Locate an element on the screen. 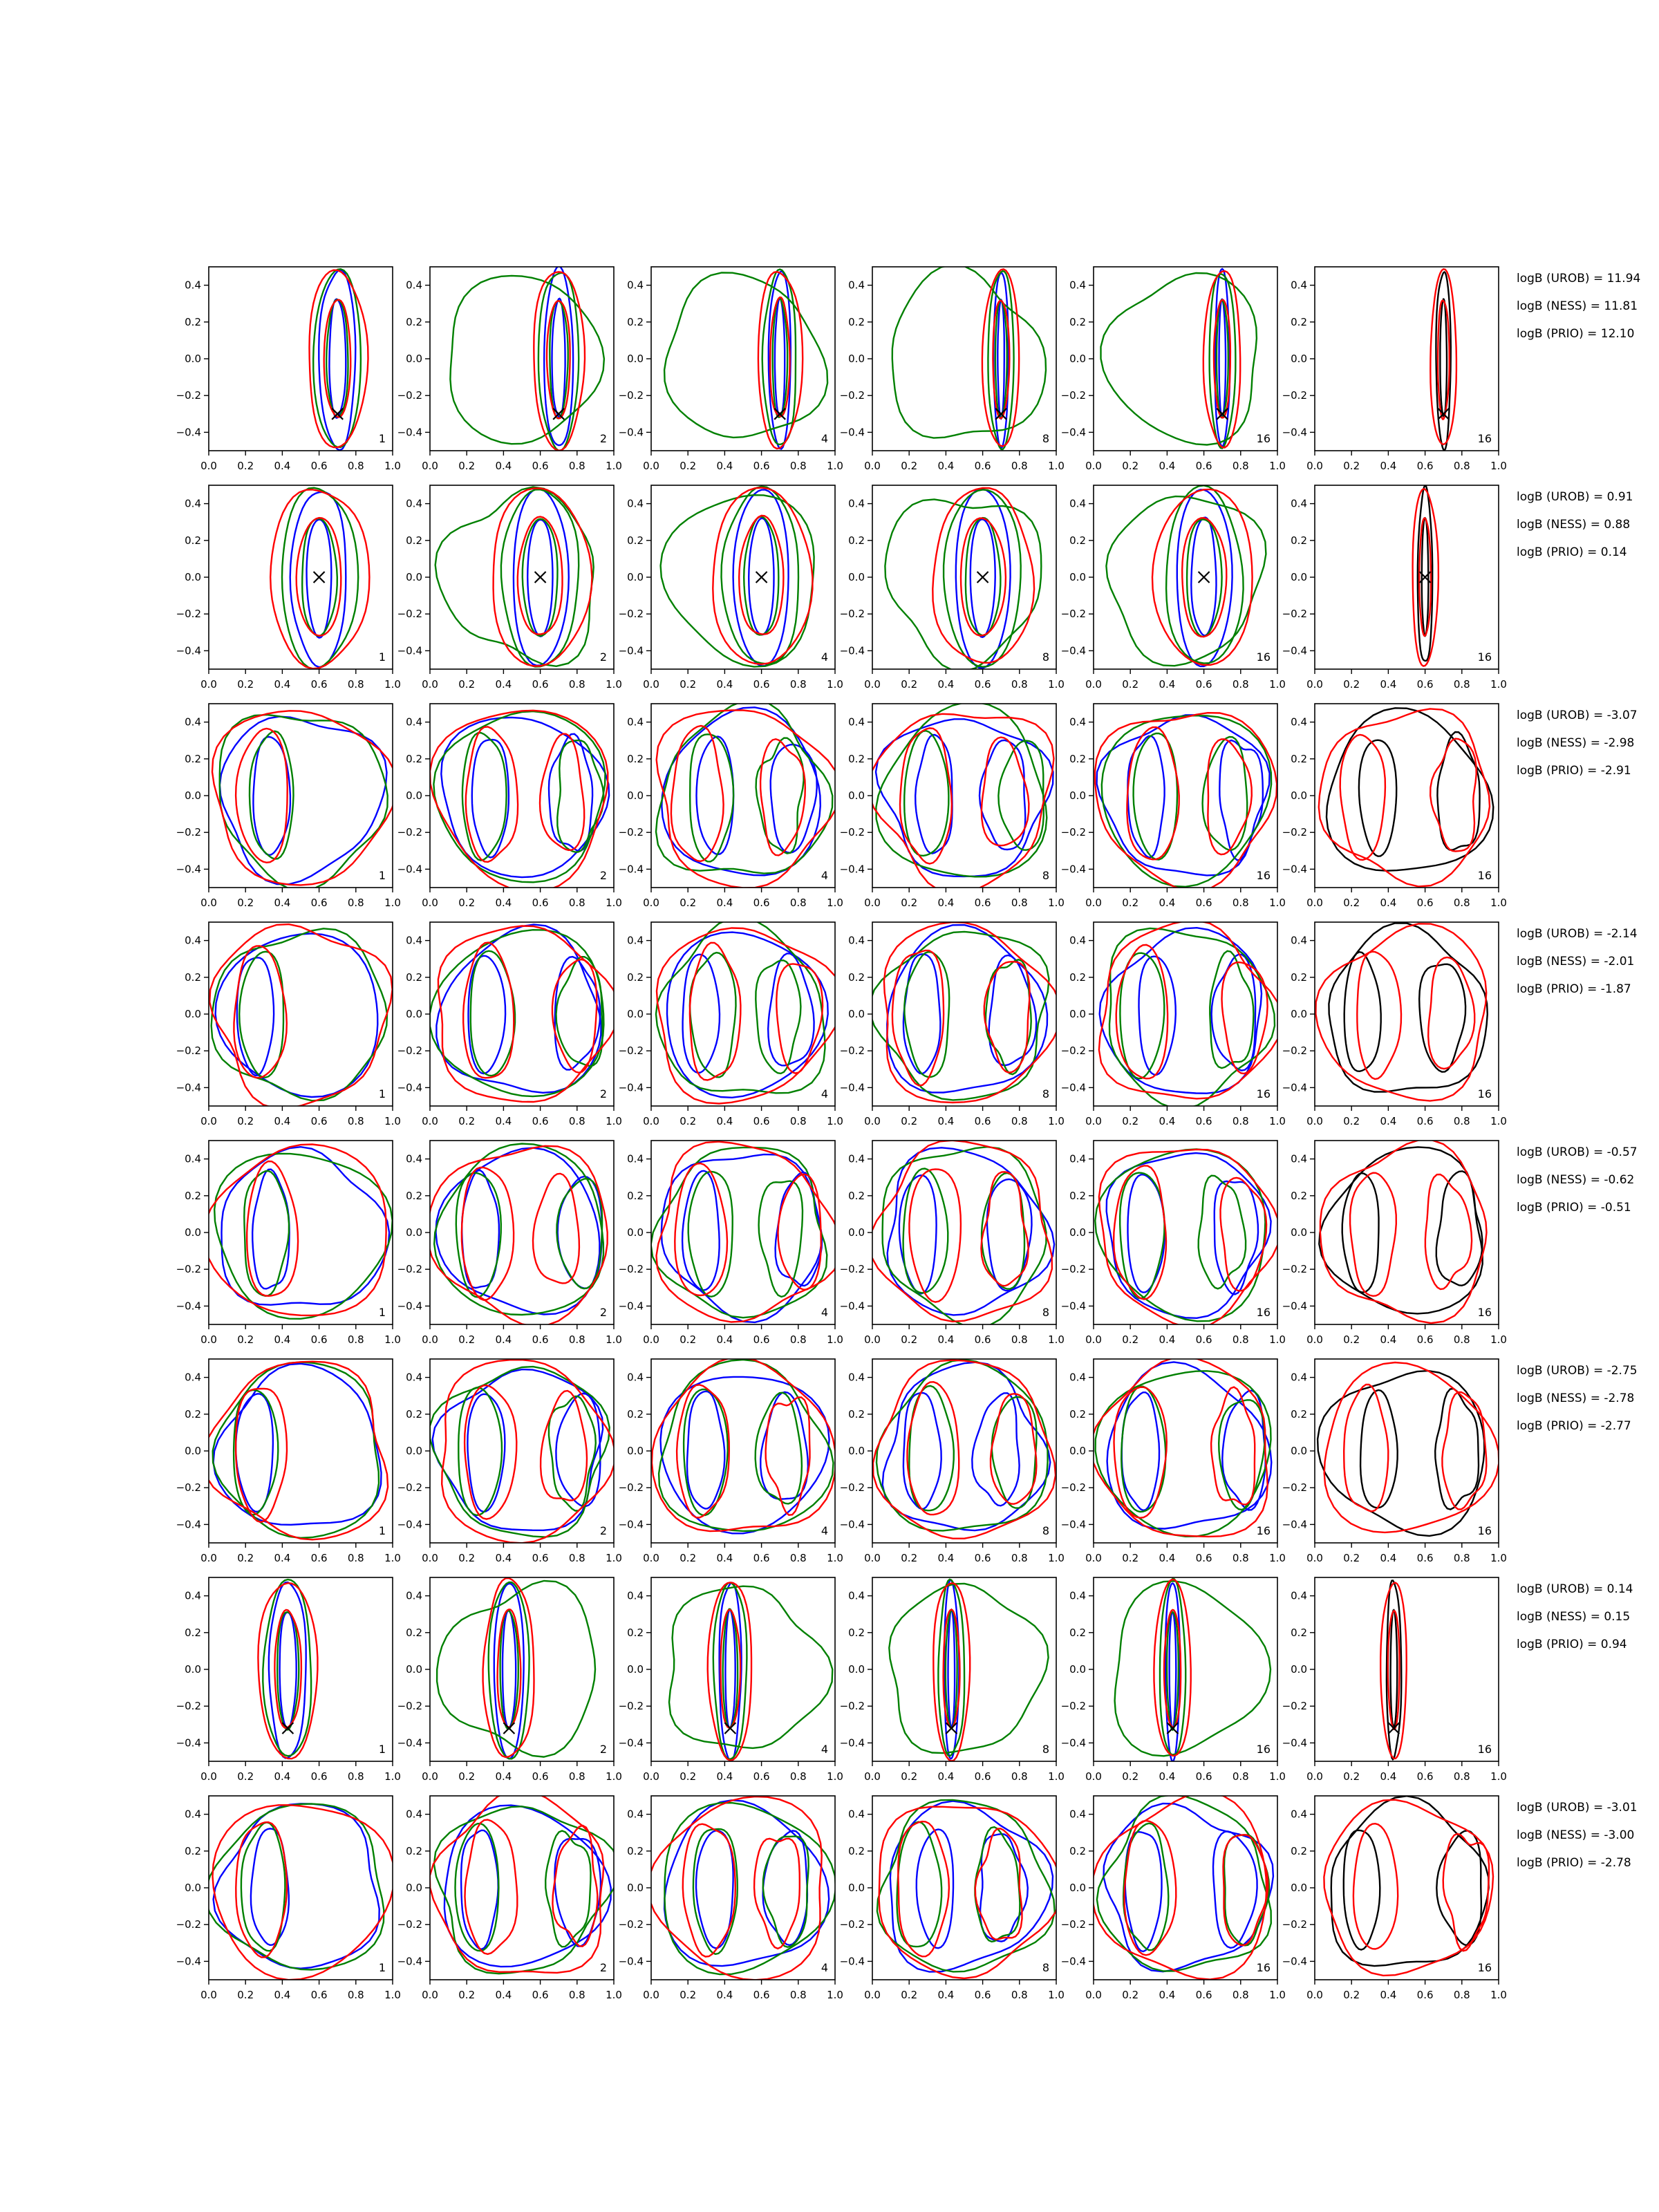 This screenshot has width=1659, height=2212. panel-r3-c1: 0.0 0.2 0.4 0.6 0.8 1.0 0.4 0.2 0.0 −0.2 −0.4 1 is located at coordinates (289, 806).